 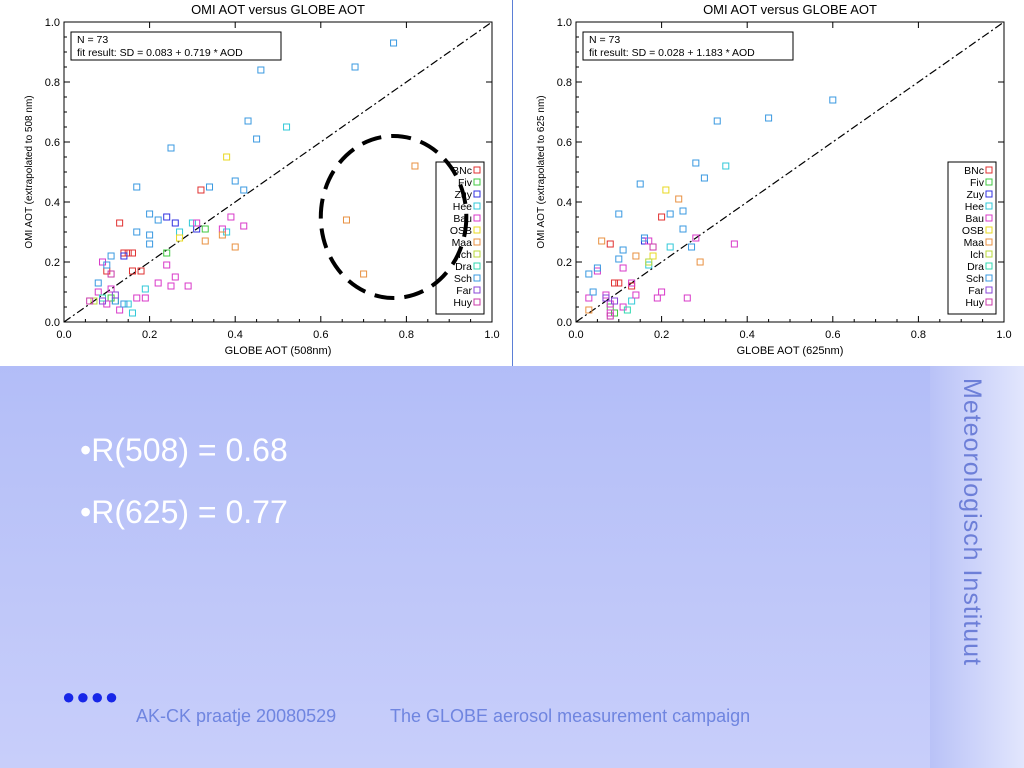 What do you see at coordinates (52, 83) in the screenshot?
I see `y-tick-label: 0.8` at bounding box center [52, 83].